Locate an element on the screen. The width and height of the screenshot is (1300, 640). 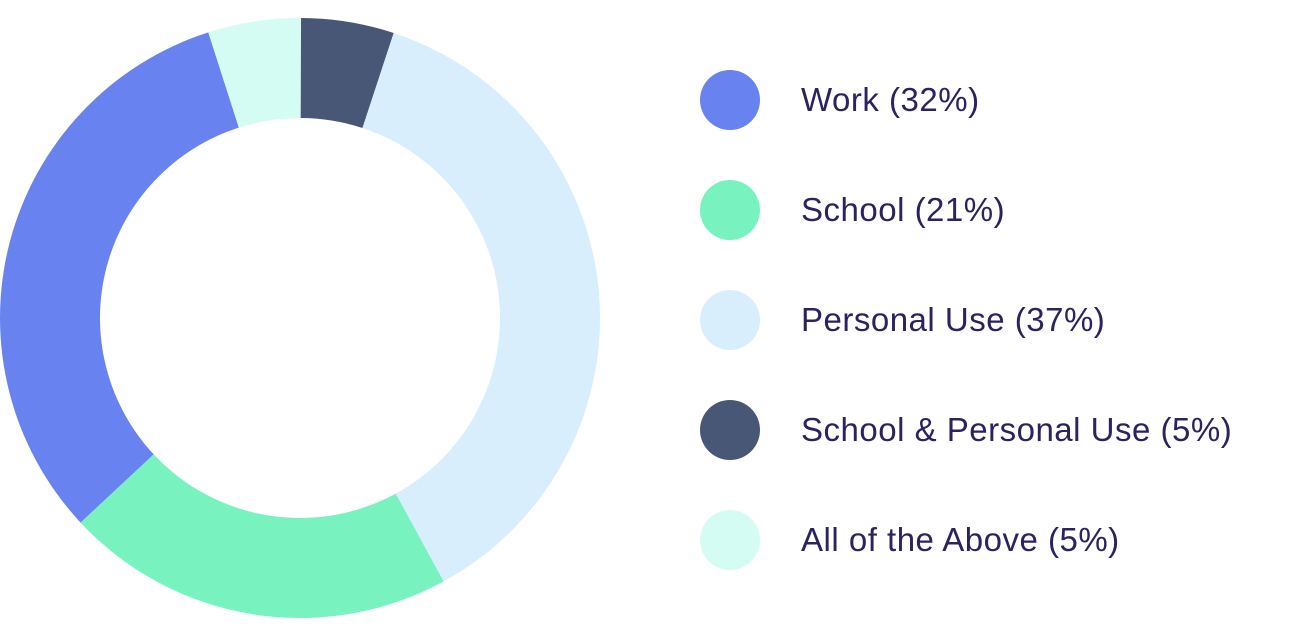
legend-item-personal-use: Personal Use (37%) is located at coordinates (1000, 320).